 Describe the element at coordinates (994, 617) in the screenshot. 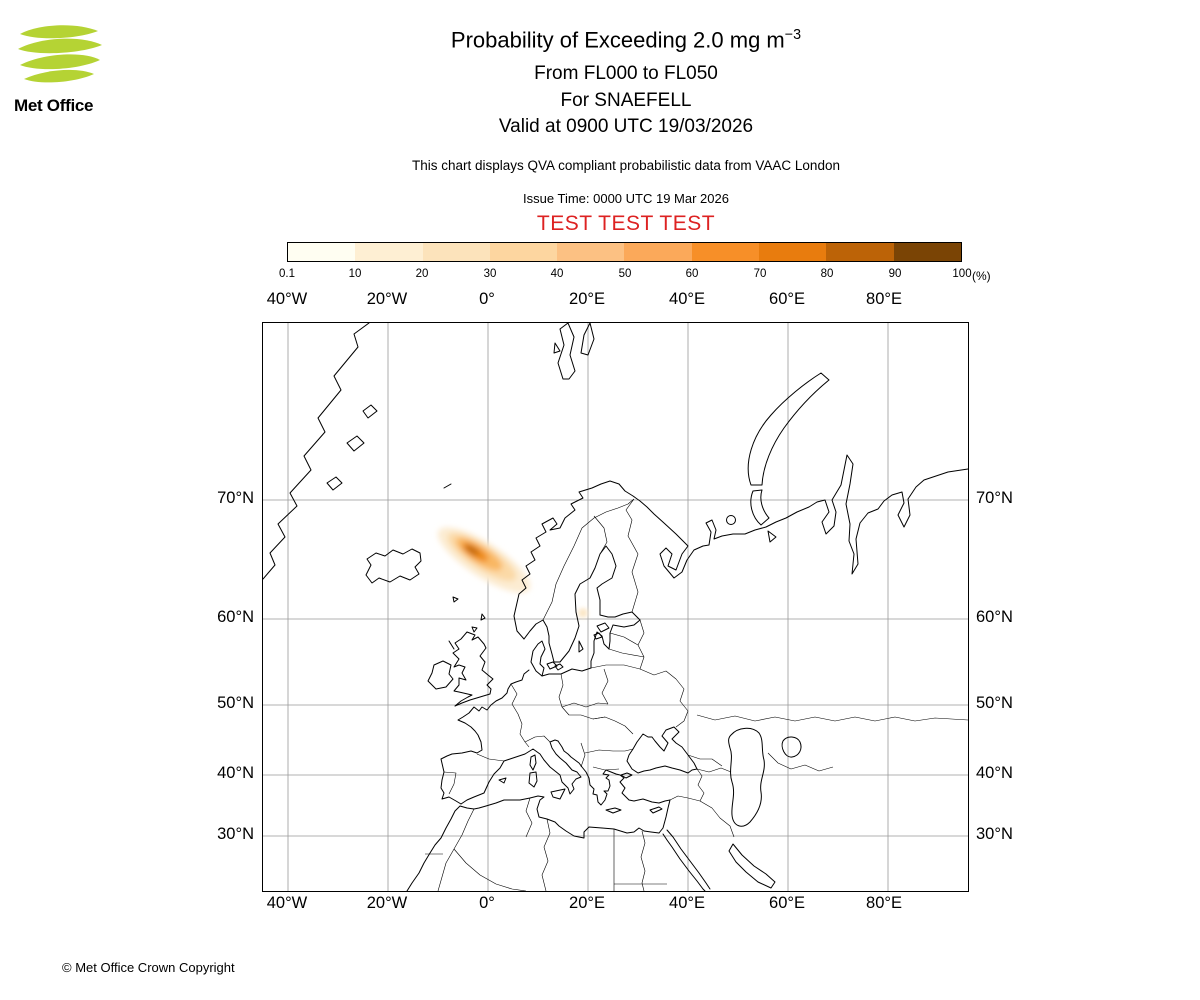

I see `lat-label-right: 60°N` at that location.